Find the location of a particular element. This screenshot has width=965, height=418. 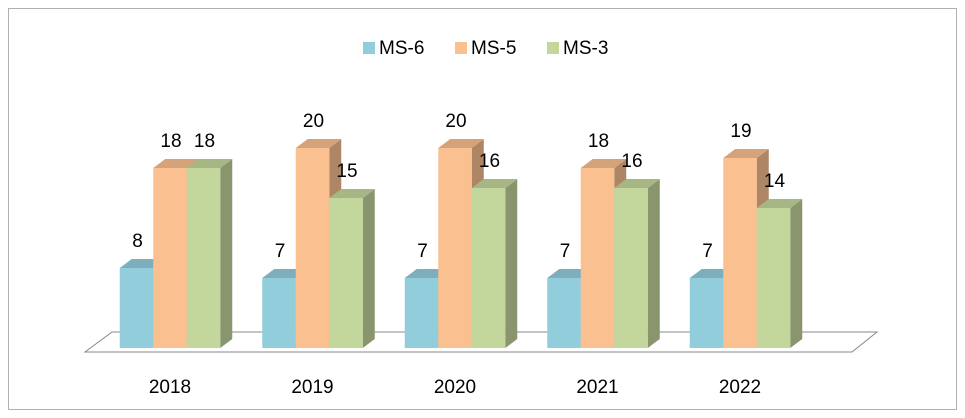

data-label: 15 is located at coordinates (346, 171).